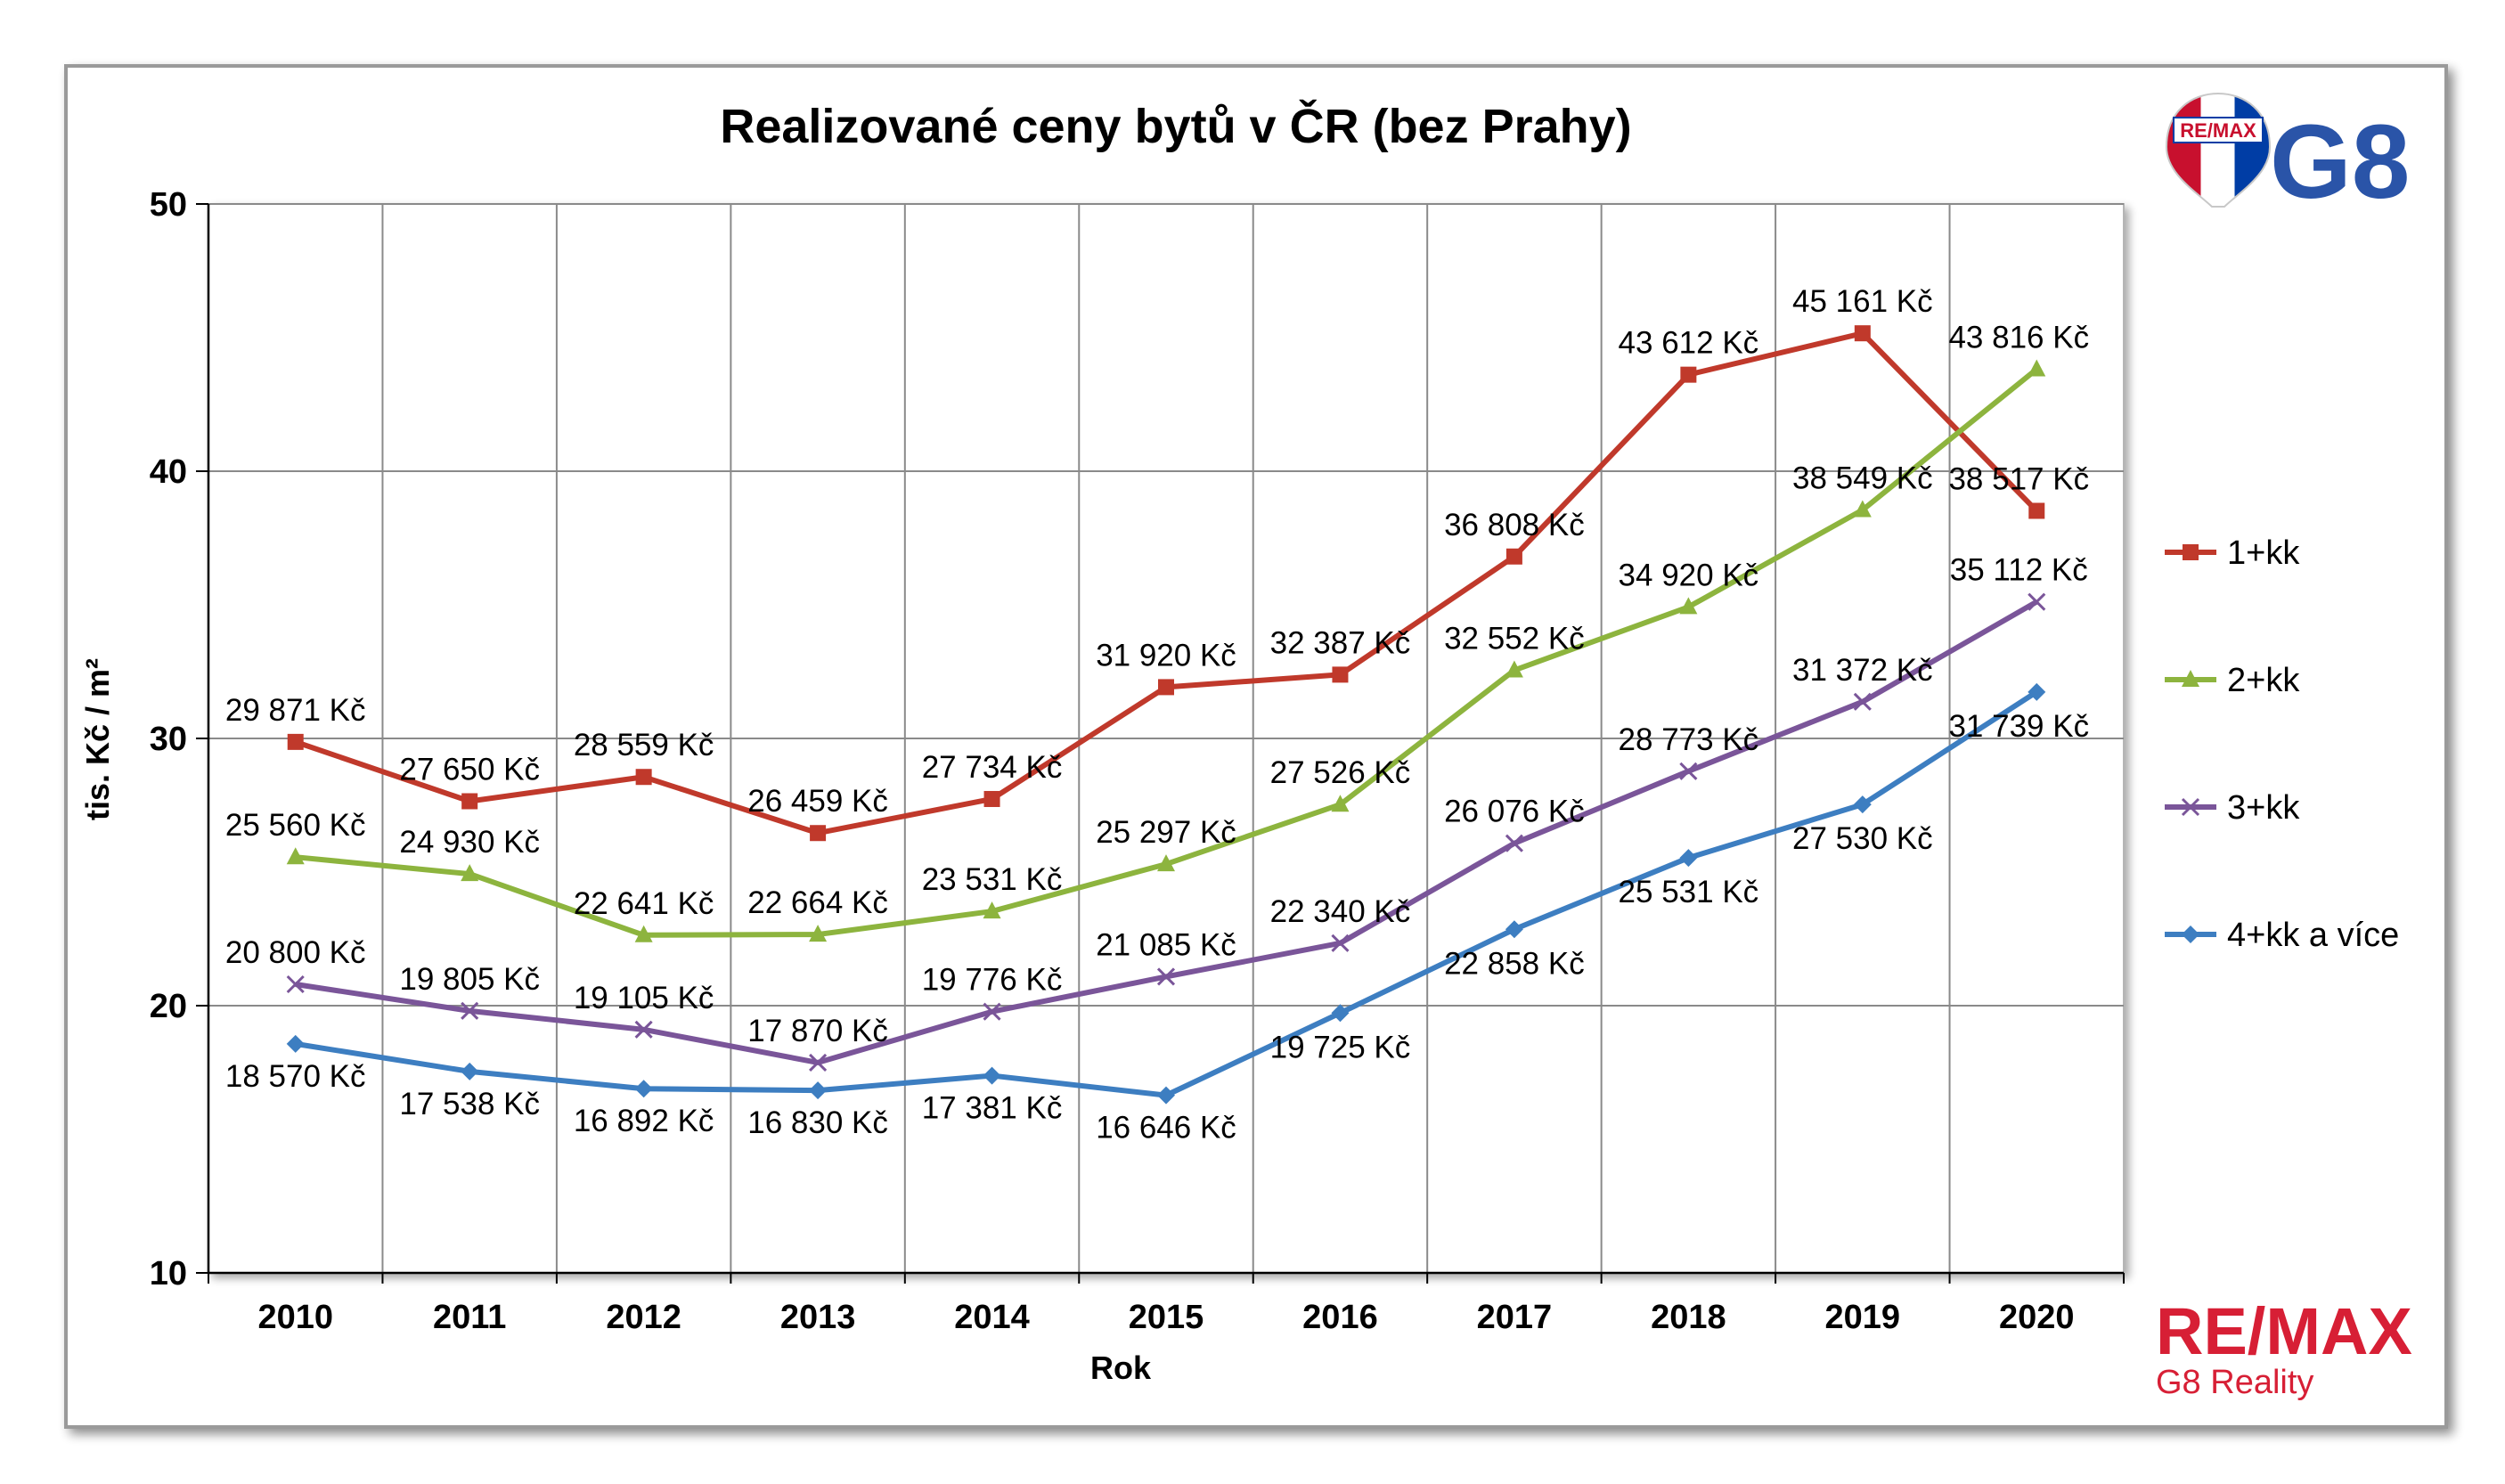  Describe the element at coordinates (168, 1007) in the screenshot. I see `y-tick-label: 20` at that location.